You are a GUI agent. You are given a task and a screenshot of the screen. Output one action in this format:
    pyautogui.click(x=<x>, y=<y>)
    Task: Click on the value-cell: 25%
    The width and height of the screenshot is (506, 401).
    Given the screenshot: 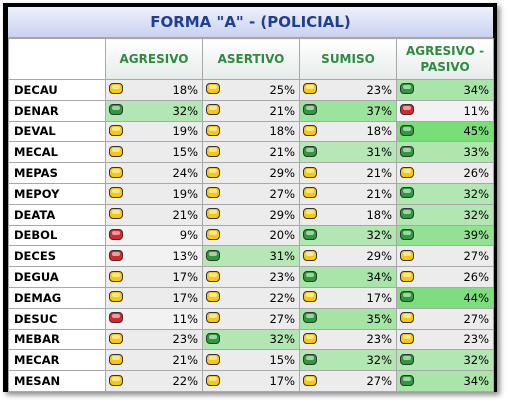 What is the action you would take?
    pyautogui.click(x=251, y=90)
    